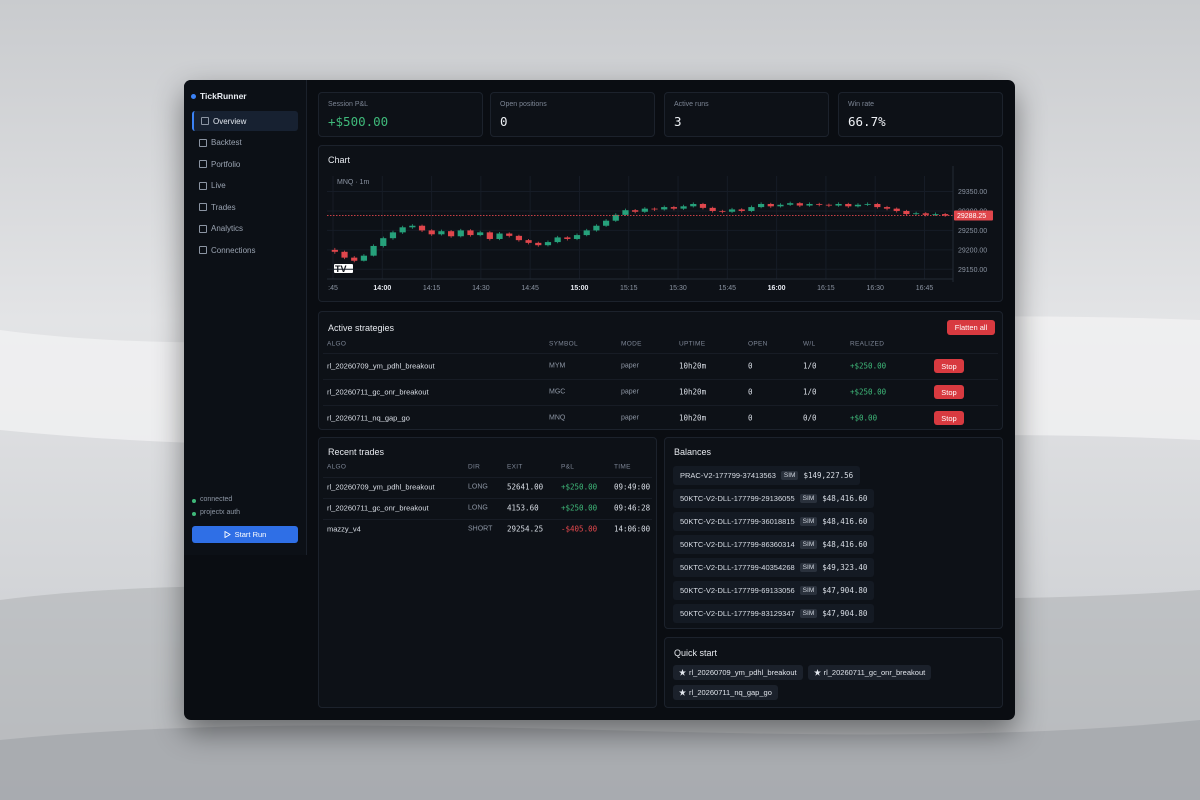 This screenshot has width=1200, height=800. Describe the element at coordinates (245, 250) in the screenshot. I see `nav-item: Connections` at that location.